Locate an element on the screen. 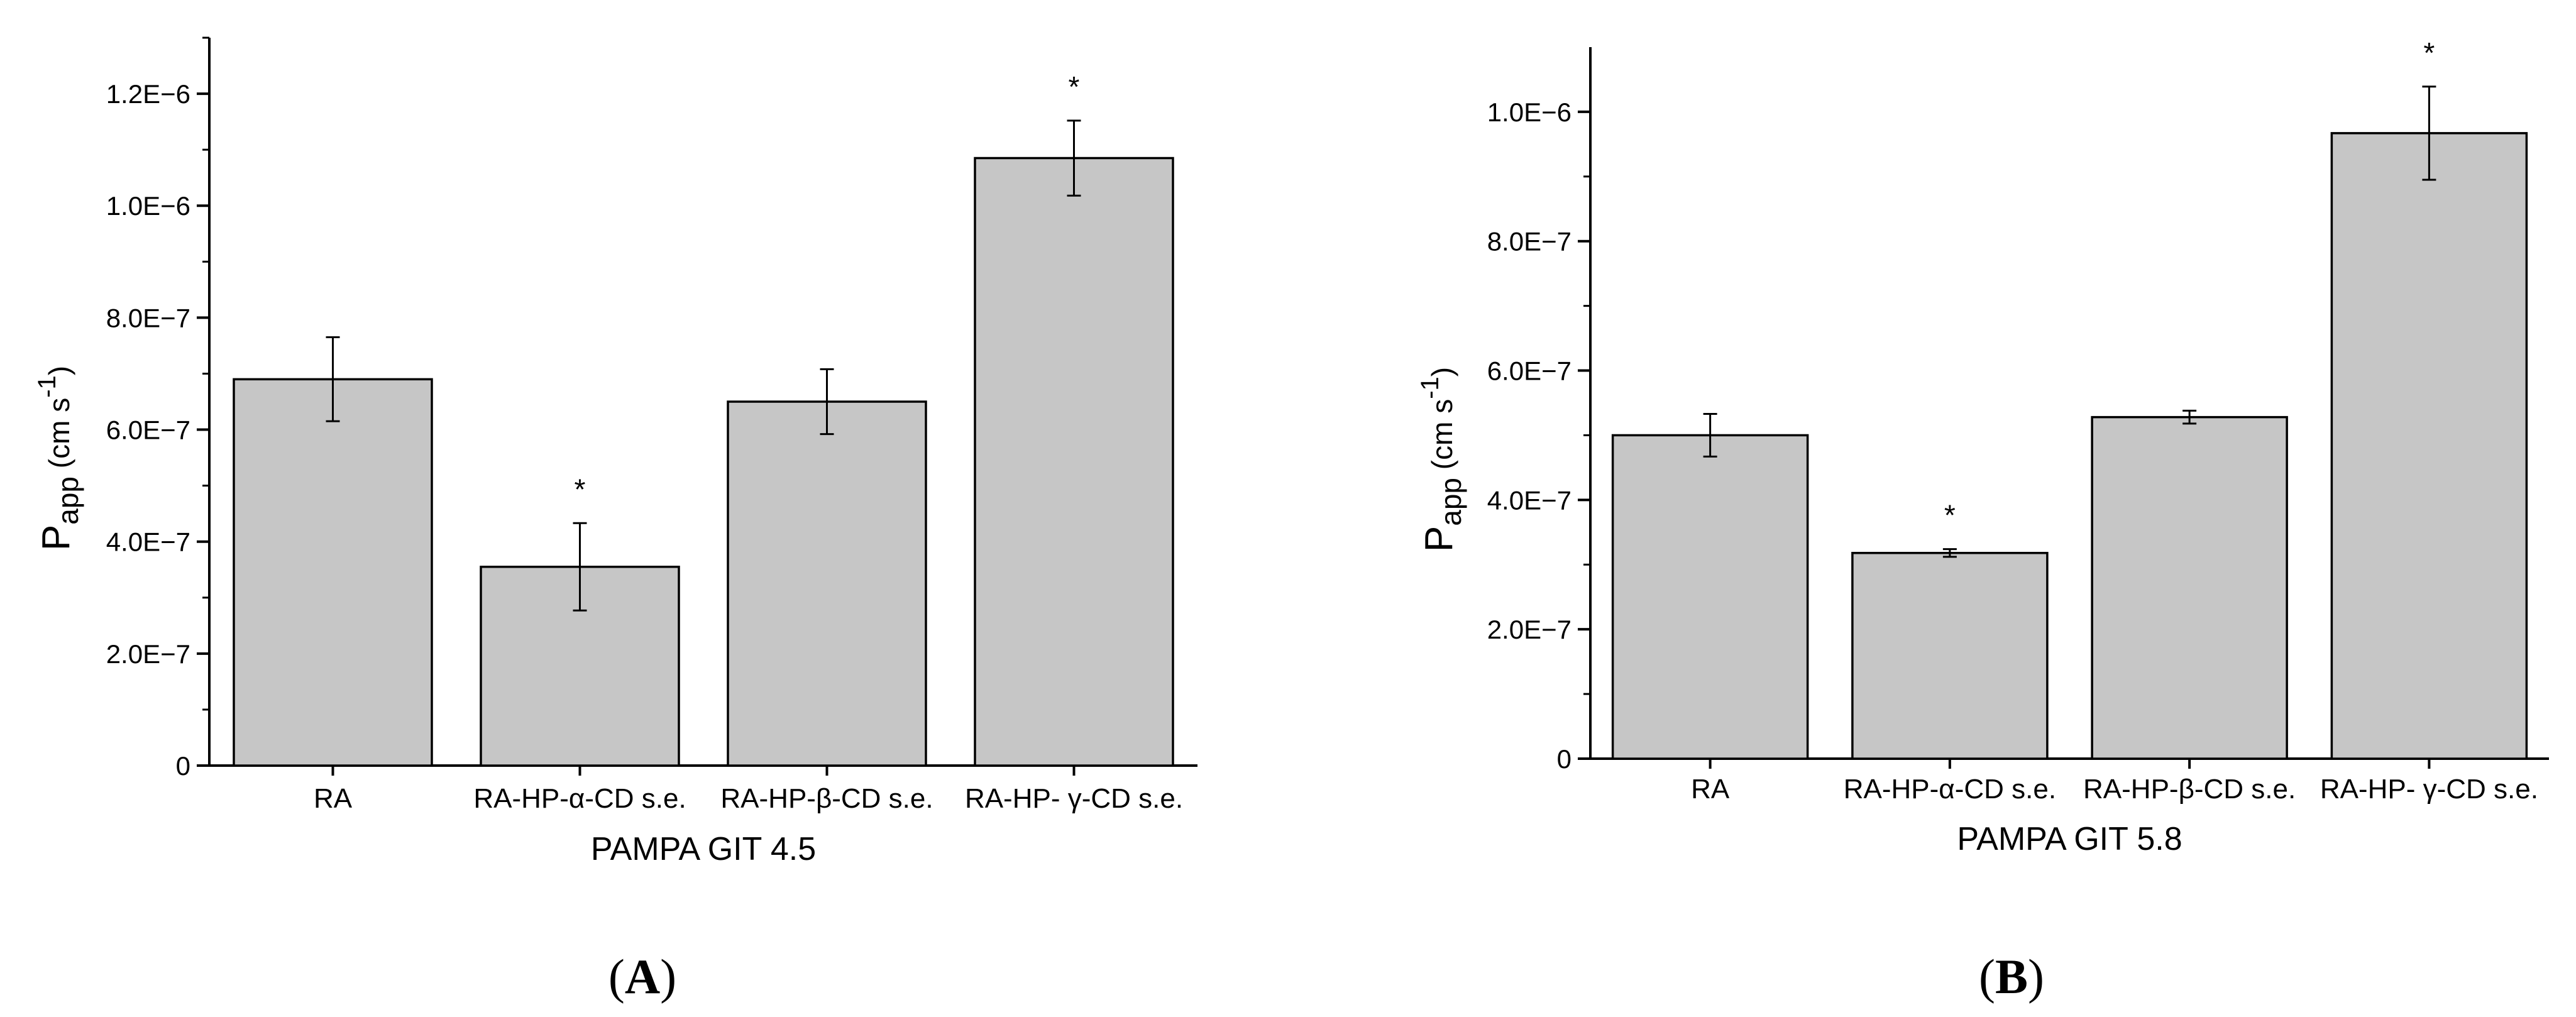 The width and height of the screenshot is (2576, 1017). x-axis-label: PAMPA GIT 4.5 is located at coordinates (704, 849).